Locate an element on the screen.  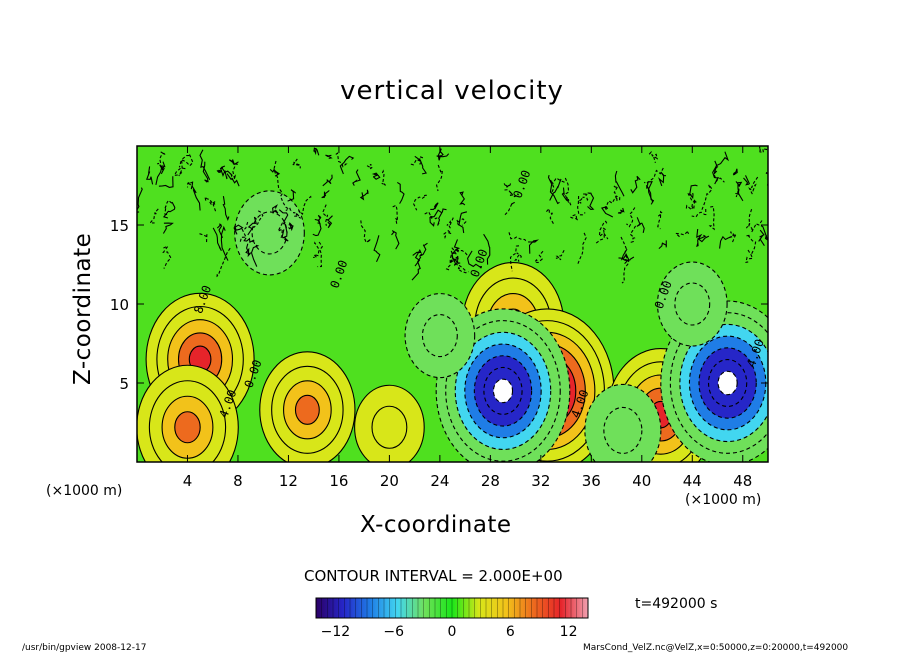
x-tick-label: 28 is located at coordinates (490, 481).